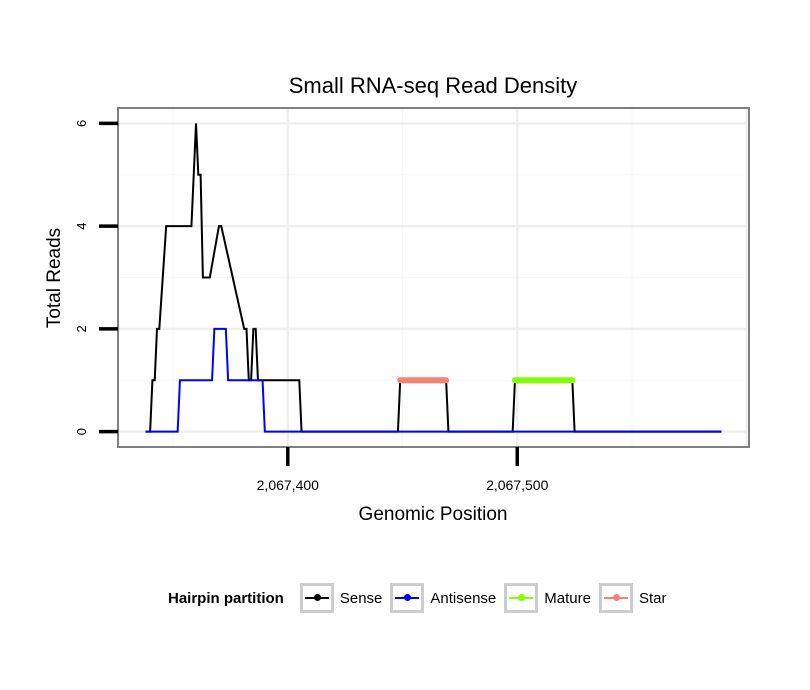 The height and width of the screenshot is (690, 810). I want to click on legend-key-sense, so click(316, 598).